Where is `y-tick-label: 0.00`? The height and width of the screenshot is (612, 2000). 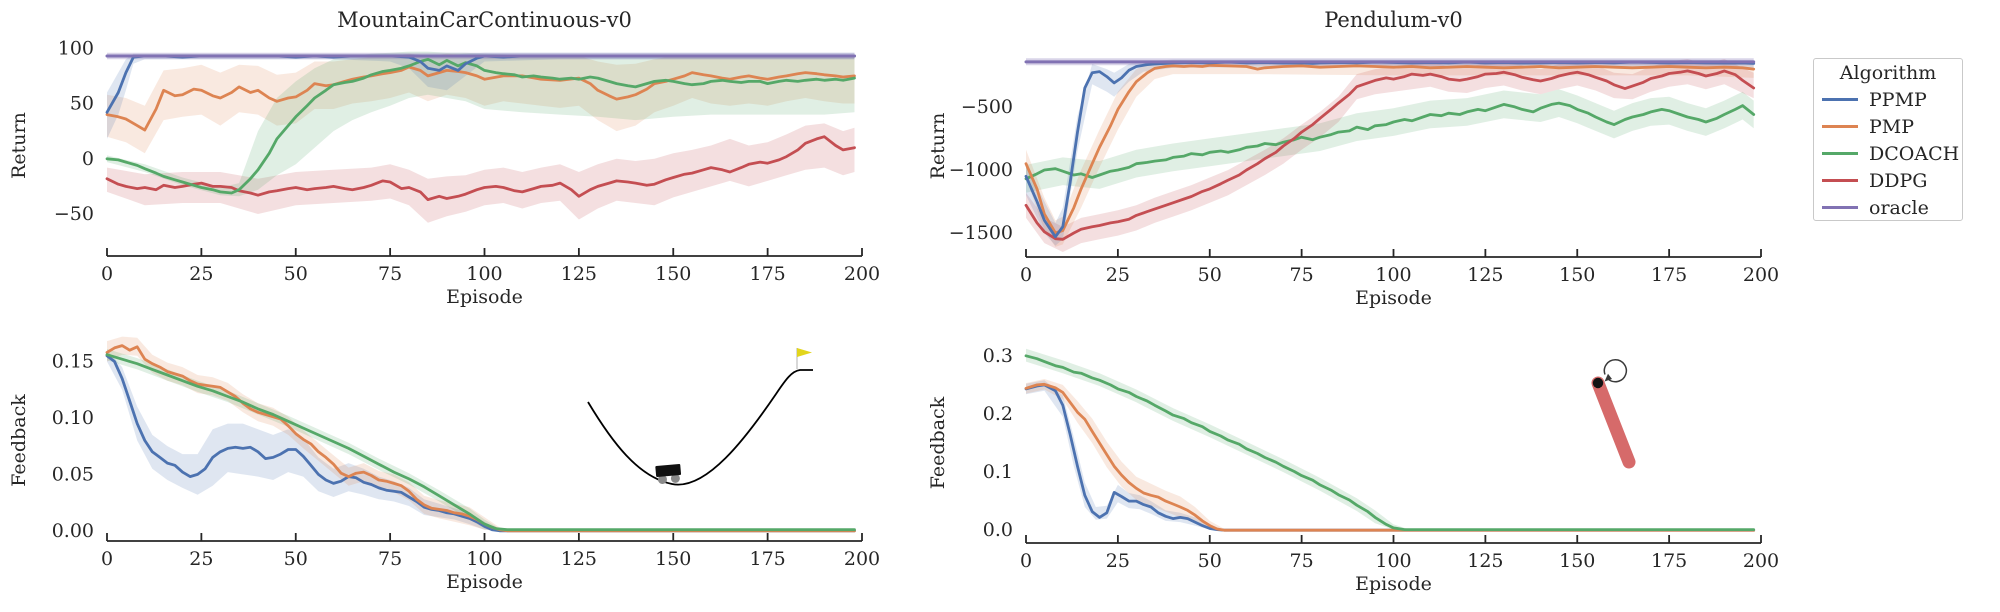
y-tick-label: 0.00 is located at coordinates (73, 531).